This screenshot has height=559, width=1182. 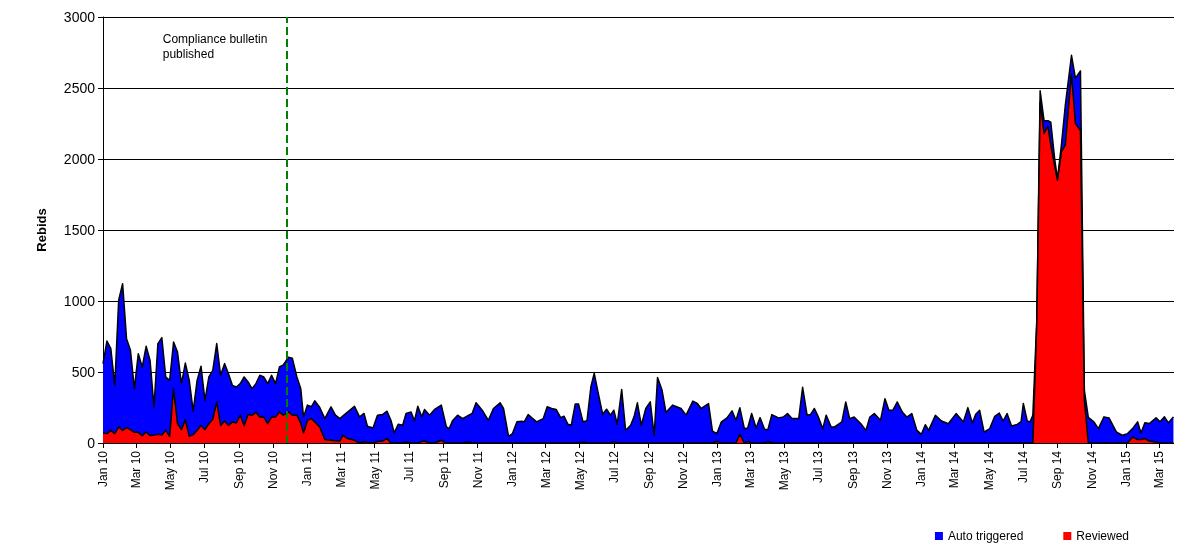 I want to click on x-tick-label: Jan 12, so click(x=511, y=469).